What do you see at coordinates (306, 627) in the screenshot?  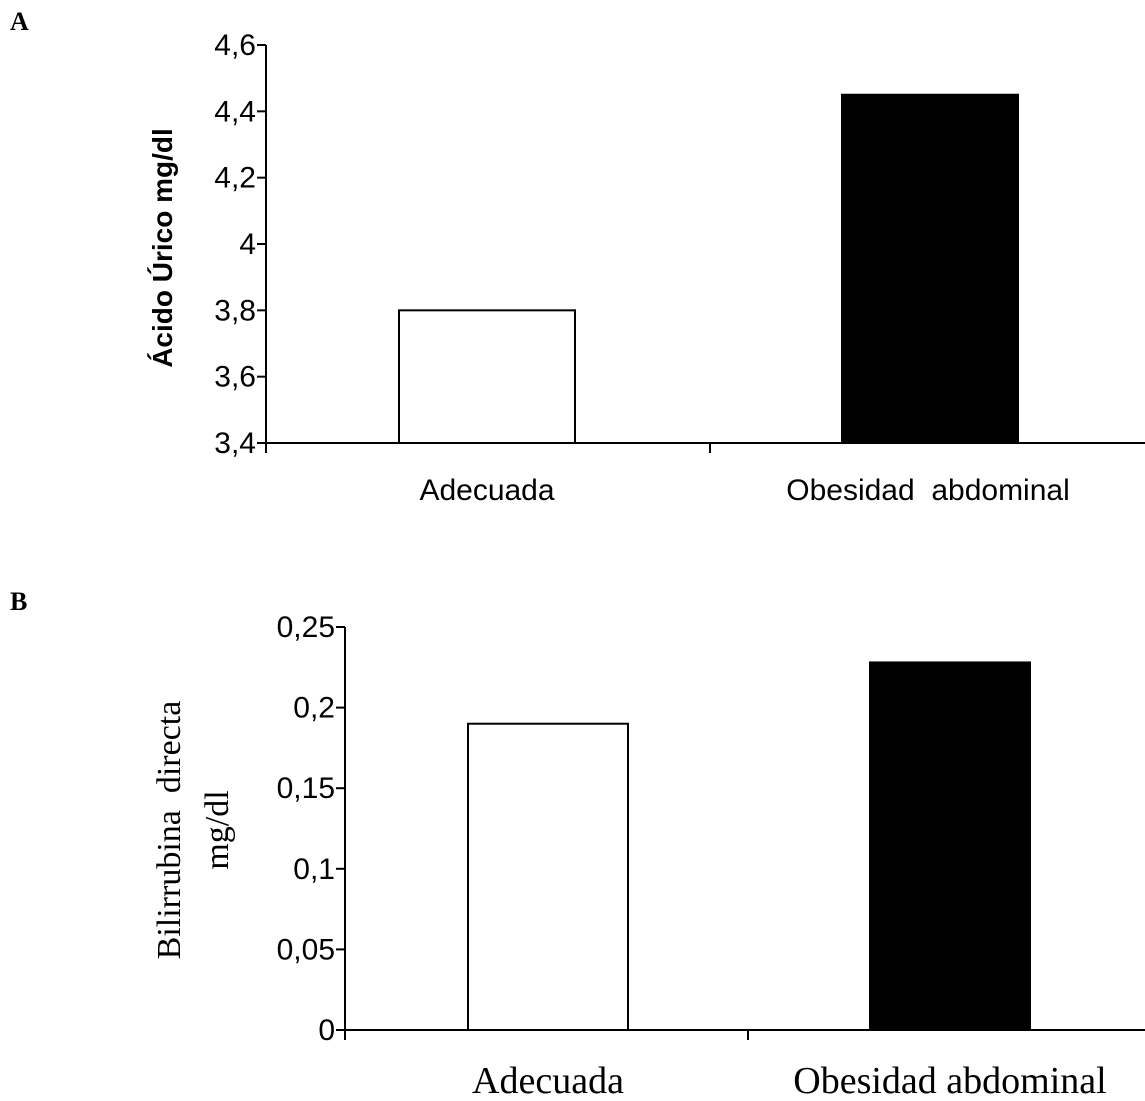 I see `y-tick-label: 0,25` at bounding box center [306, 627].